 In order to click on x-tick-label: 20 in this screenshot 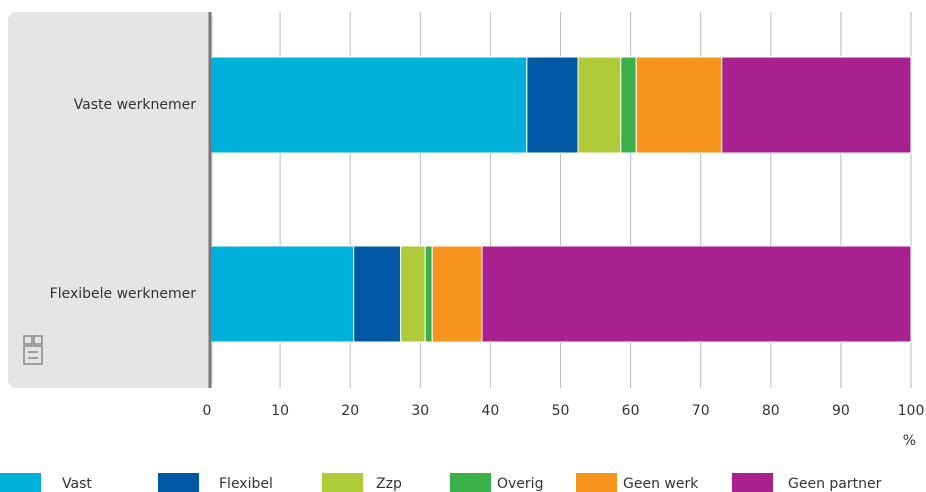, I will do `click(350, 411)`.